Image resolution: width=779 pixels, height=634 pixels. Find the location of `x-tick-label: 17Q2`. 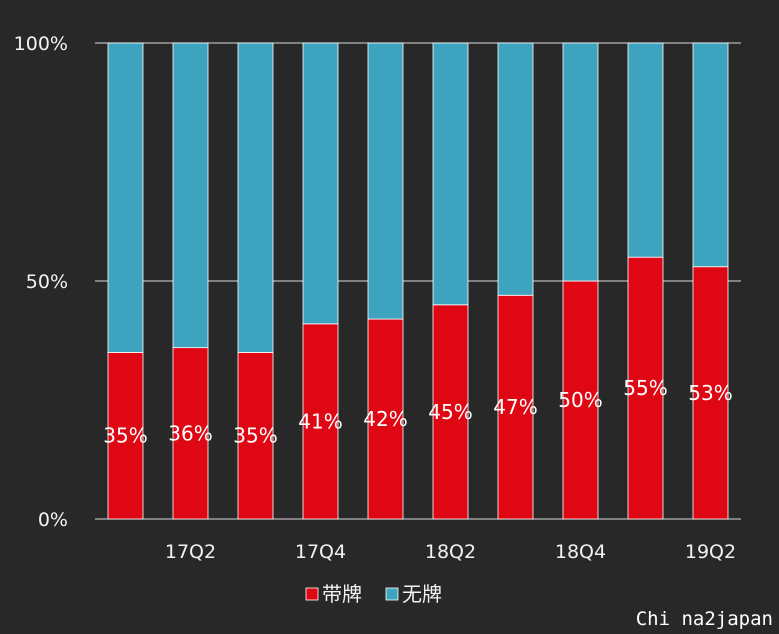

x-tick-label: 17Q2 is located at coordinates (190, 552).